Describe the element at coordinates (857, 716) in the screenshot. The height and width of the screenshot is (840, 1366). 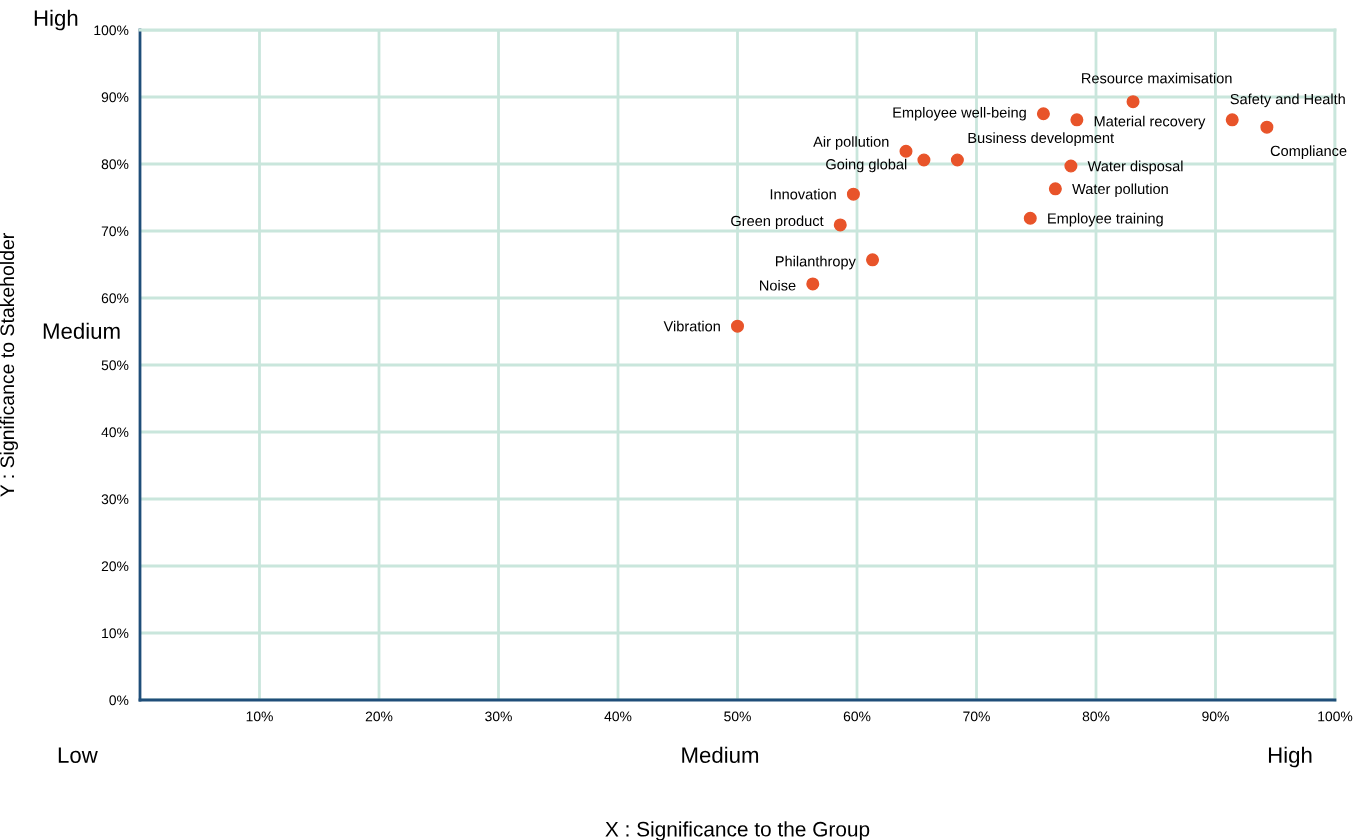
I see `x-tick-label: 60%` at that location.